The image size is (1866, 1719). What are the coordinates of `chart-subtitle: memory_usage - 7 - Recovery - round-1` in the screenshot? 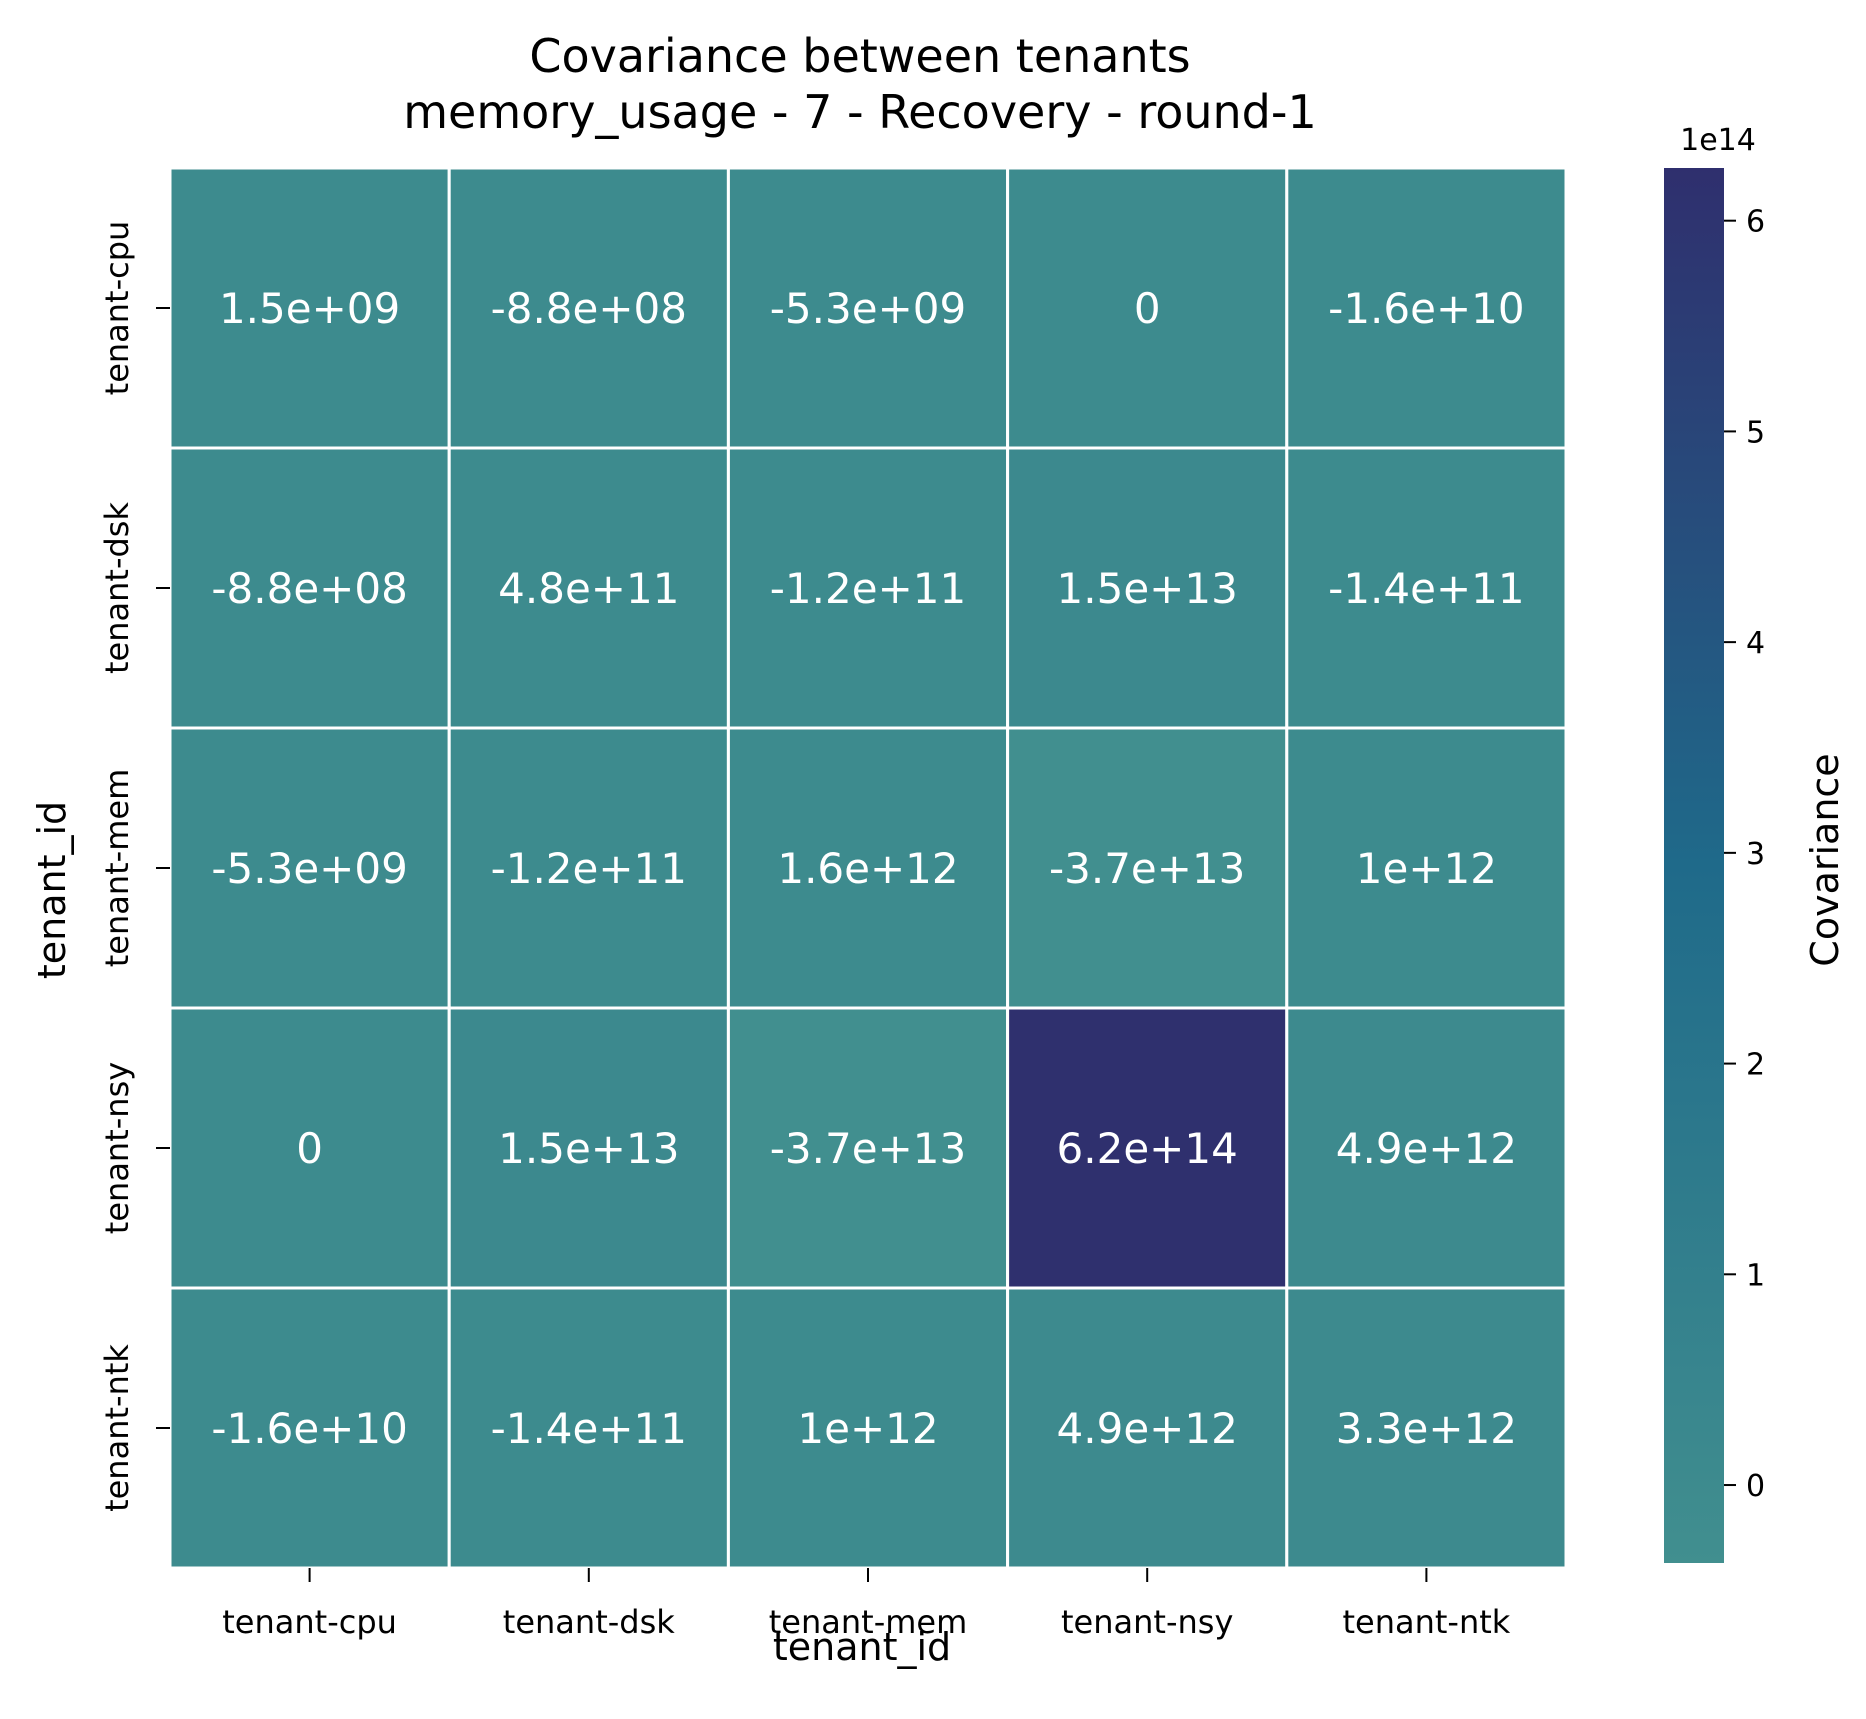 It's located at (860, 112).